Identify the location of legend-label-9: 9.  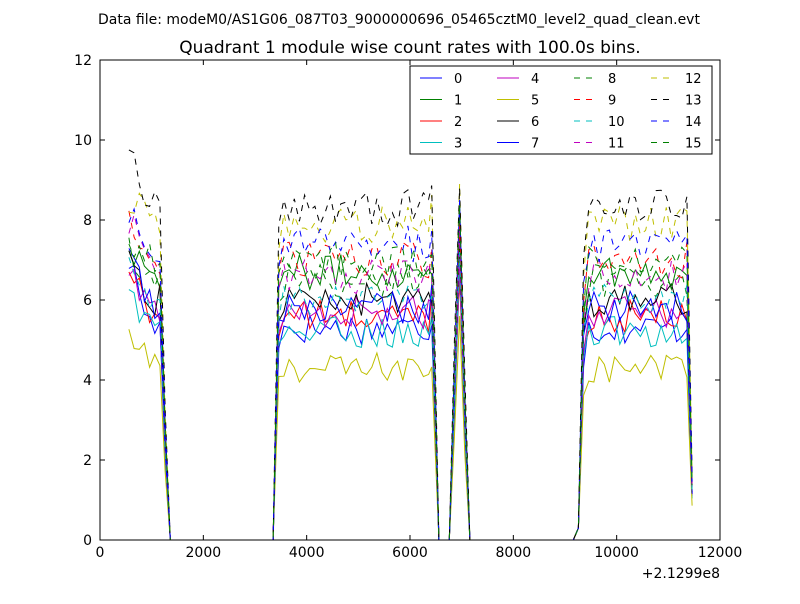
(612, 101).